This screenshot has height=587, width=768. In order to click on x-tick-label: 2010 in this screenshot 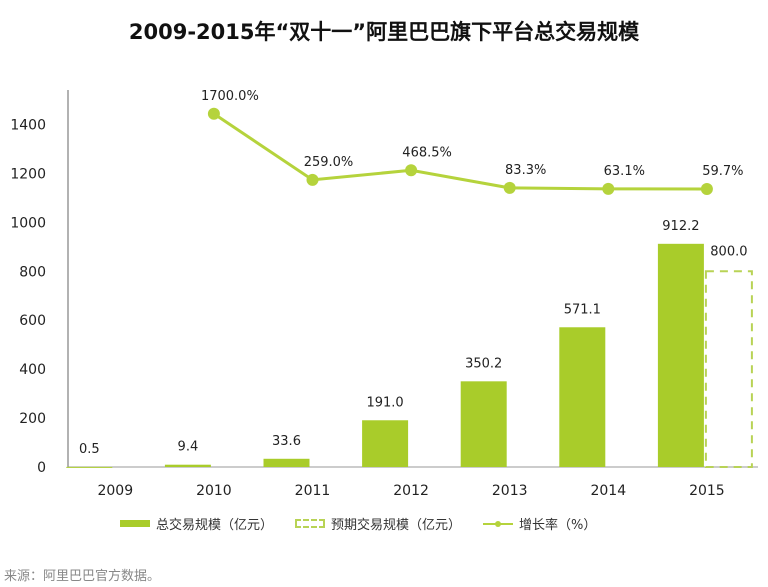, I will do `click(214, 491)`.